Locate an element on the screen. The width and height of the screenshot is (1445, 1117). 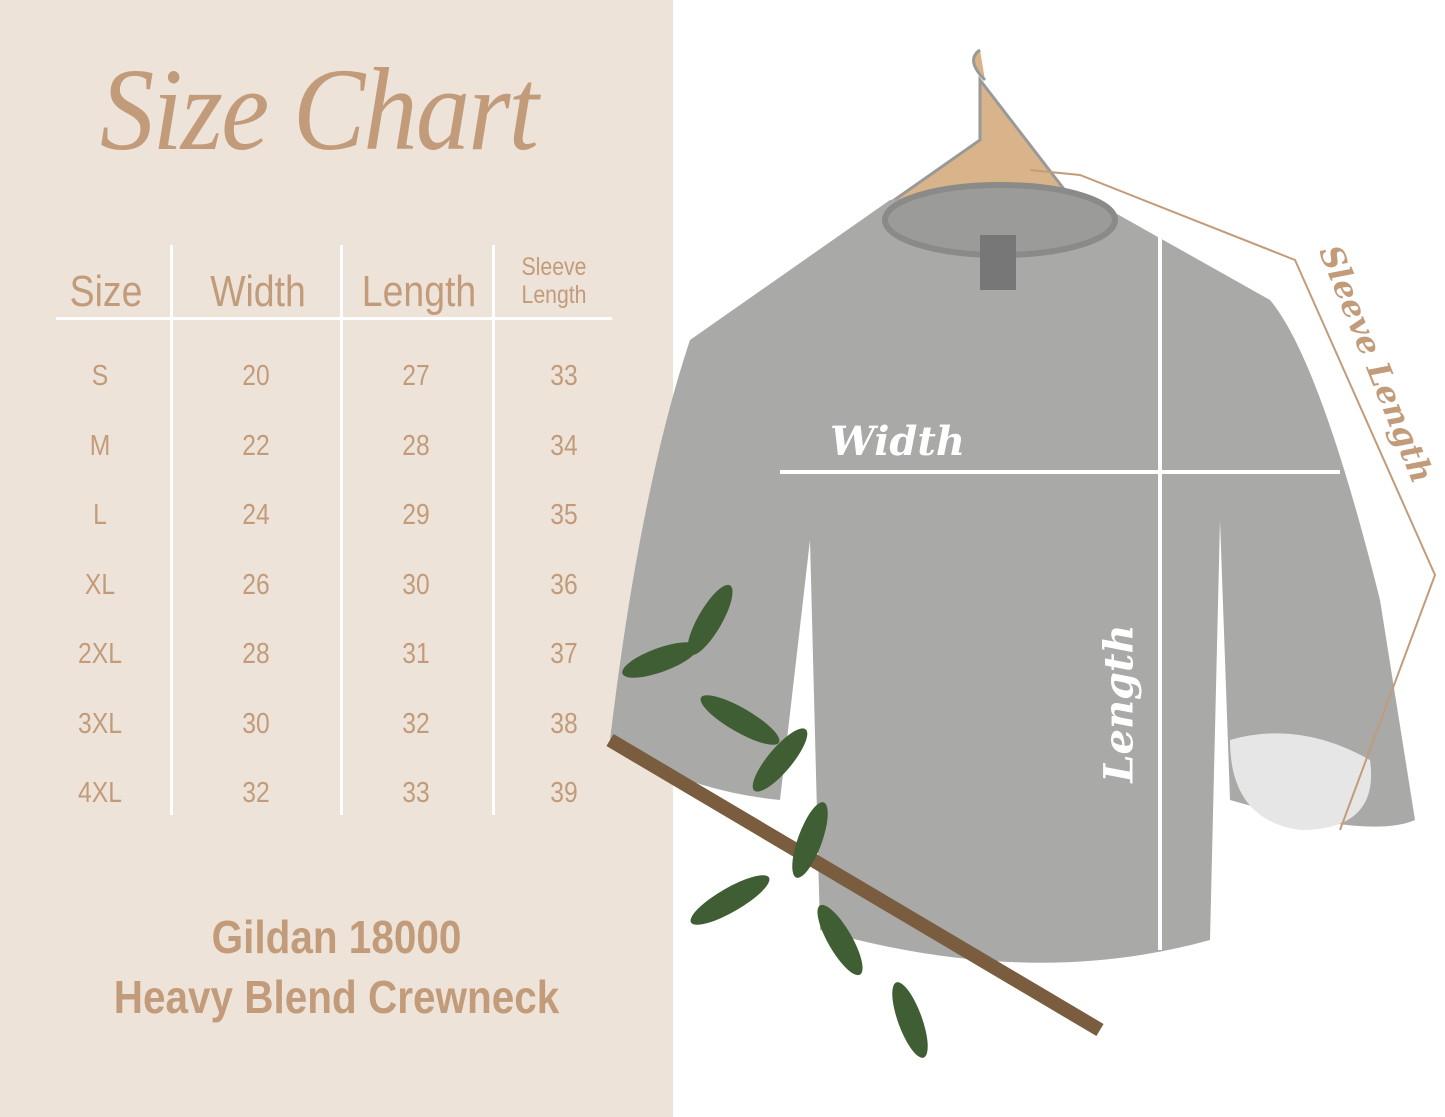
length-label: Length is located at coordinates (1119, 703).